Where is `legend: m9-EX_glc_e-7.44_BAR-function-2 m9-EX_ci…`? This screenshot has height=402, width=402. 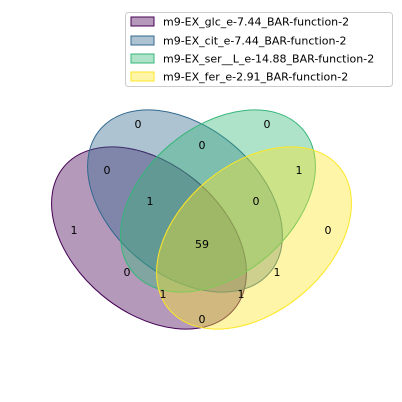 legend: m9-EX_glc_e-7.44_BAR-function-2 m9-EX_ci… is located at coordinates (259, 49).